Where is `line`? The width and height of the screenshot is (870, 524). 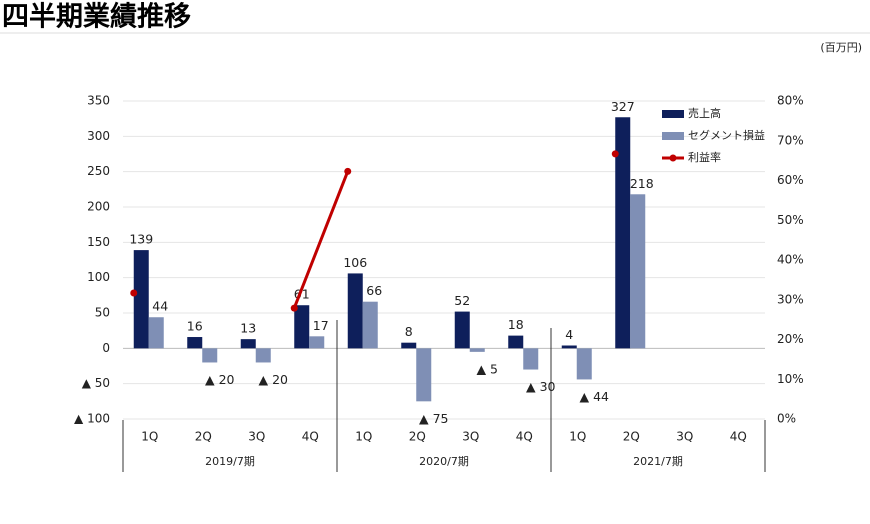 line is located at coordinates (321, 239).